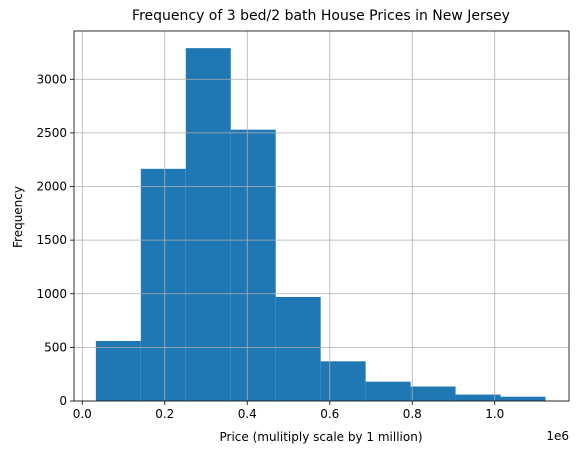  What do you see at coordinates (51, 294) in the screenshot?
I see `y-tick-label: 1000` at bounding box center [51, 294].